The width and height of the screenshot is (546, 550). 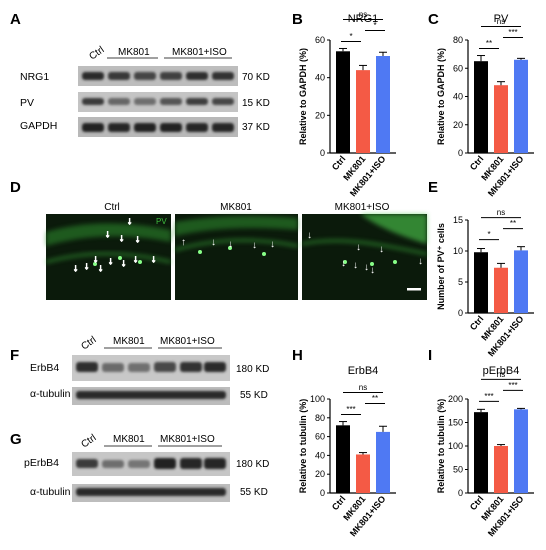 What do you see at coordinates (430, 355) in the screenshot?
I see `panel-letter-i: I` at bounding box center [430, 355].